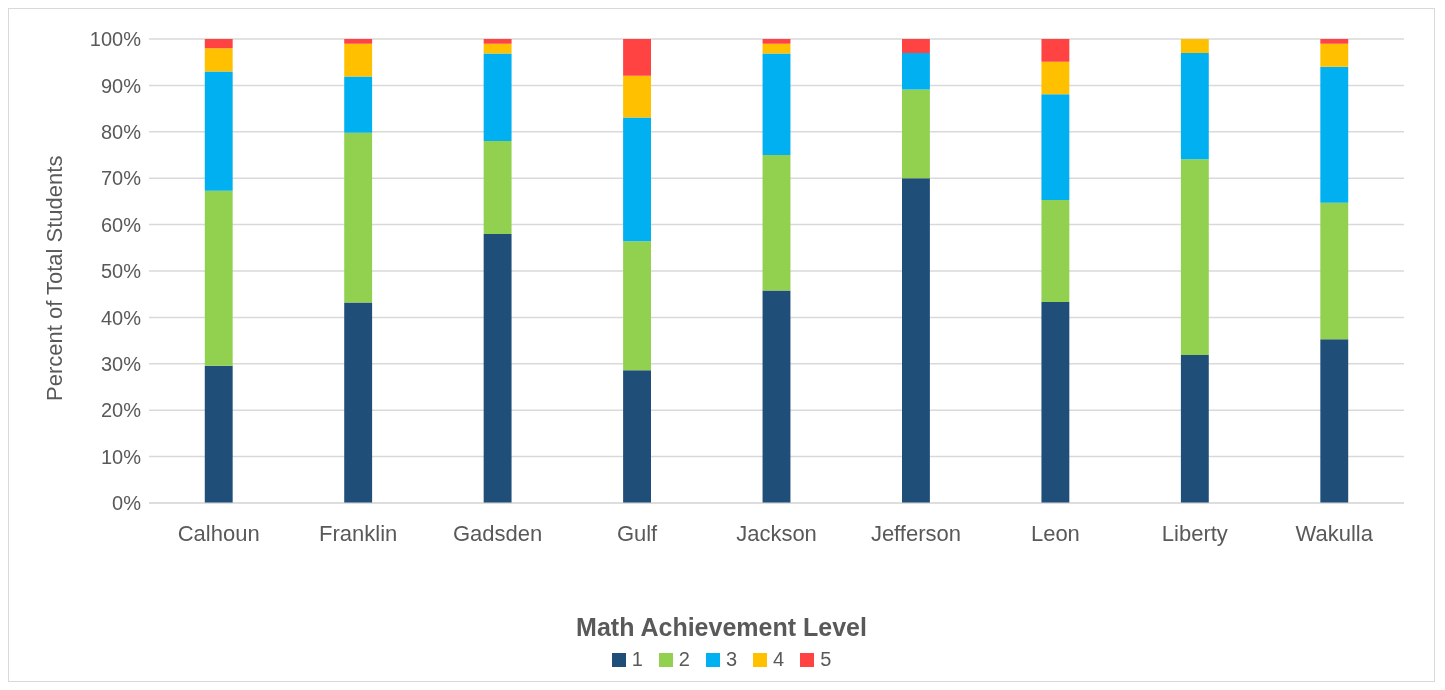 This screenshot has width=1445, height=690. Describe the element at coordinates (121, 410) in the screenshot. I see `y-tick-label: 20%` at that location.